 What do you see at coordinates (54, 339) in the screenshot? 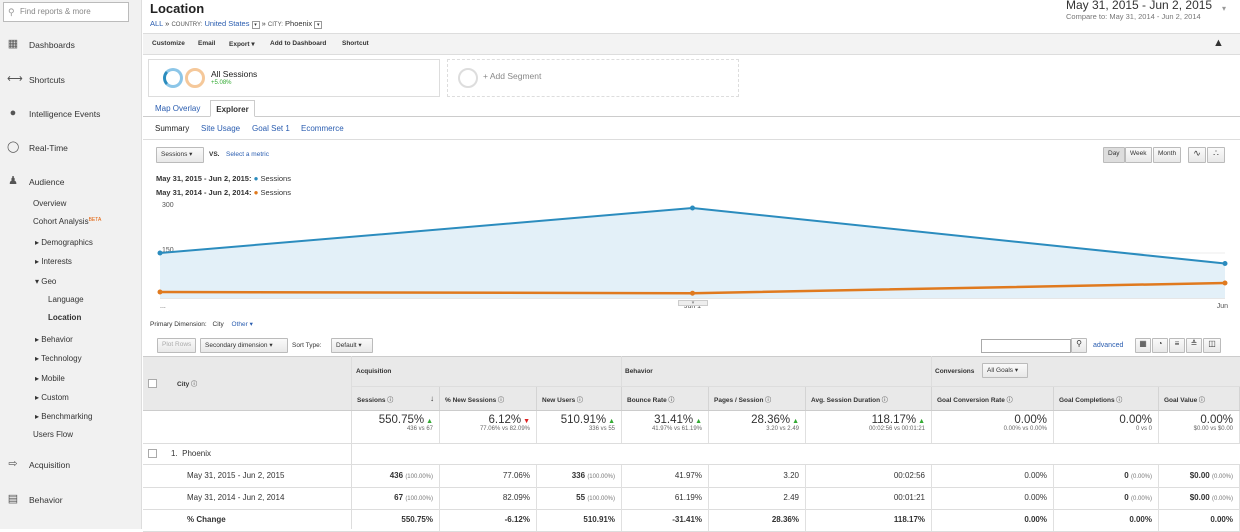
I see `sub-behavior: ▸ Behavior` at bounding box center [54, 339].